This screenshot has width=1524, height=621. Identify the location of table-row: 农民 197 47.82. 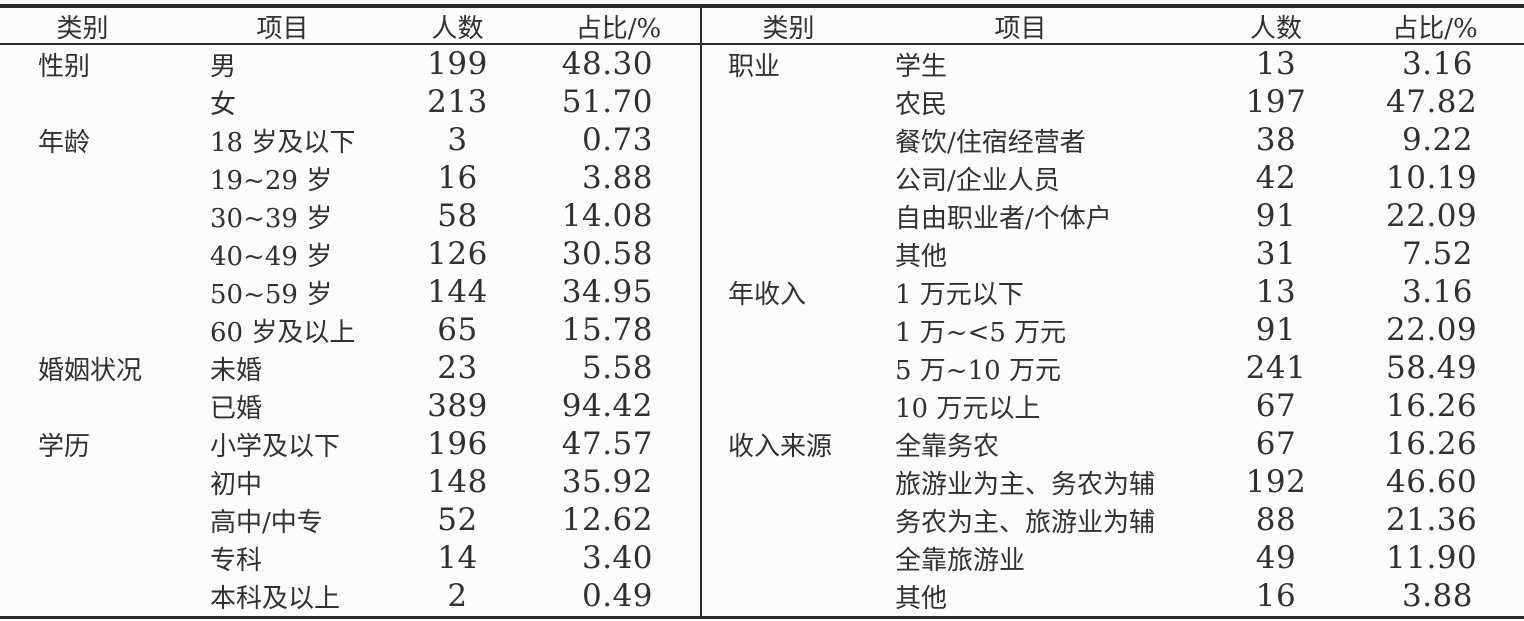
(1113, 102).